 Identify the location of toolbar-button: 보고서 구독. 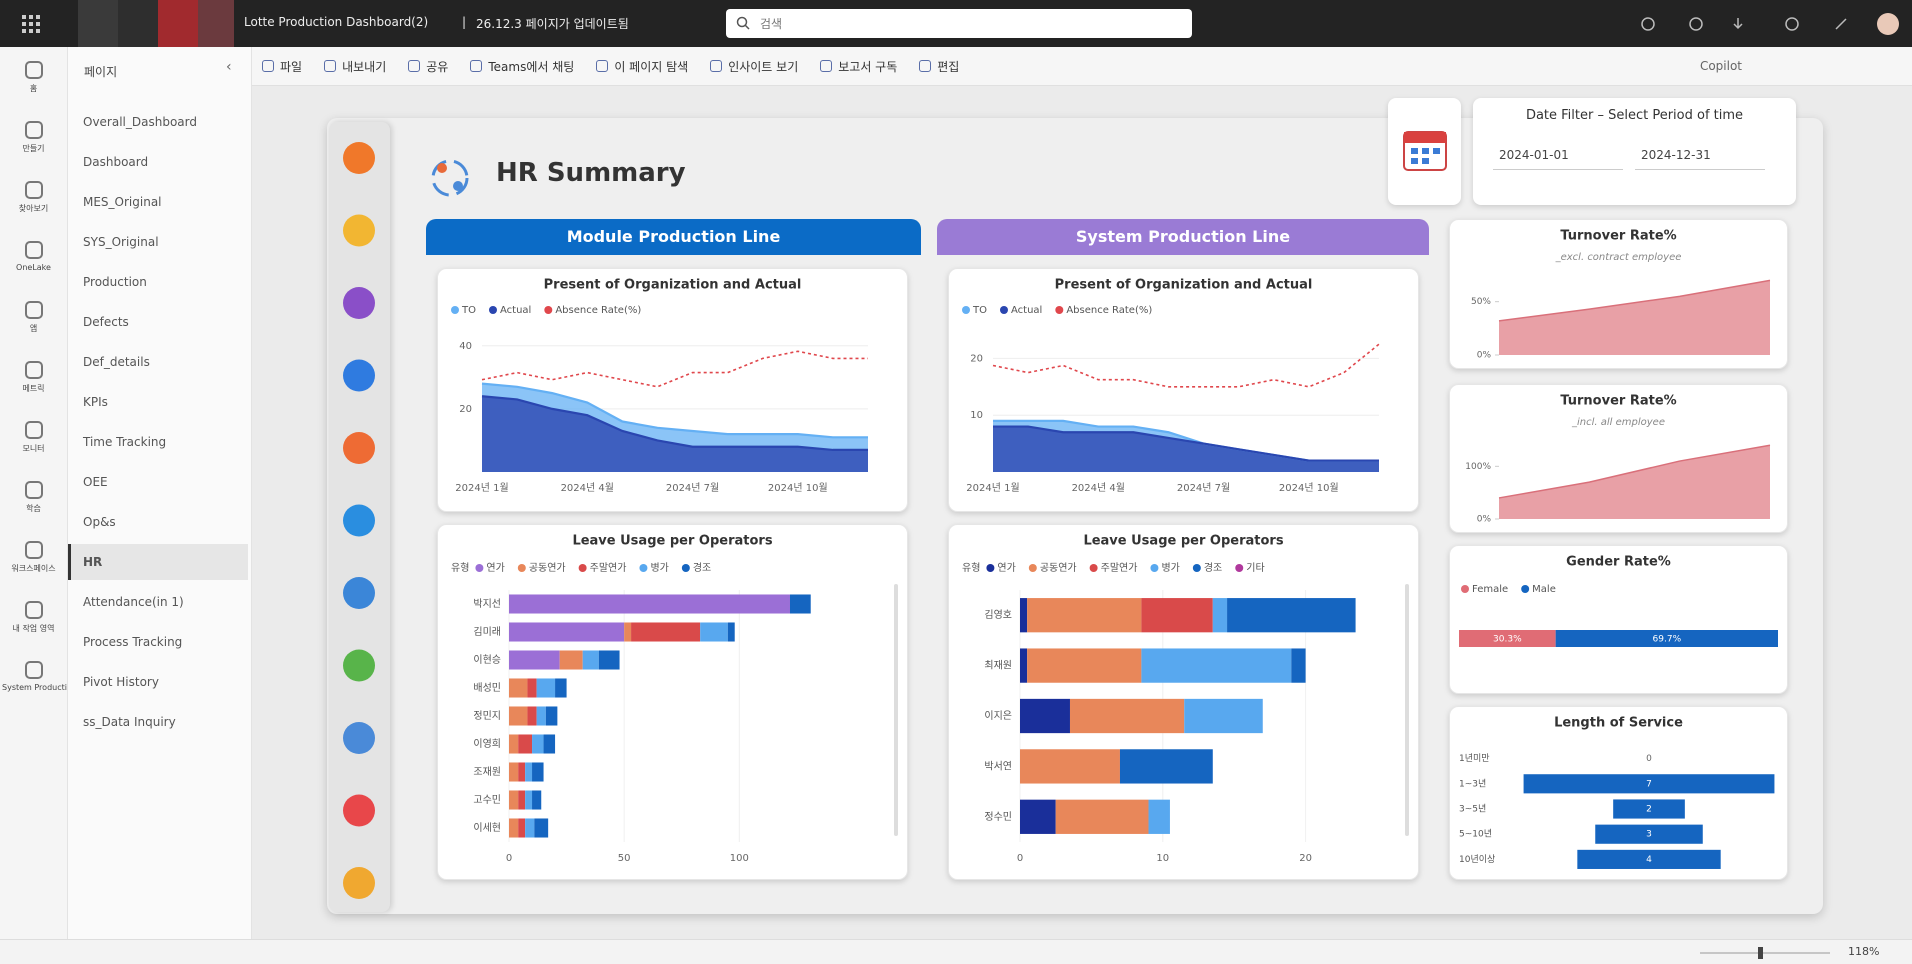
(858, 66).